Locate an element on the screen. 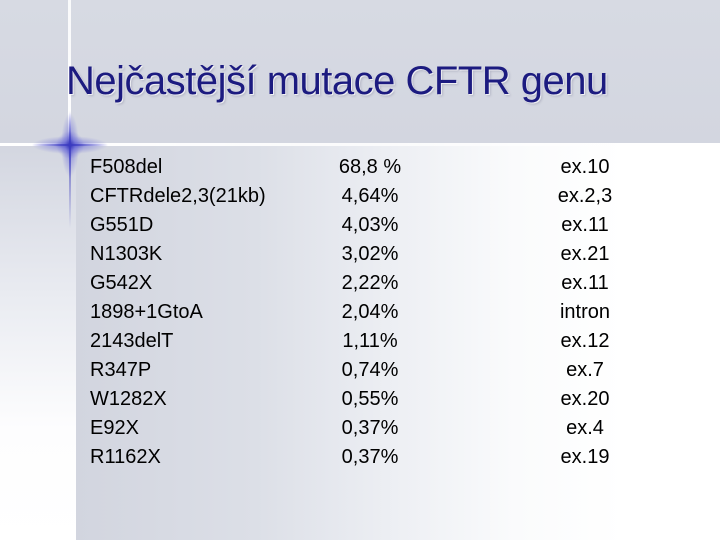 The width and height of the screenshot is (720, 540). mutation-location: ex.19 is located at coordinates (585, 457).